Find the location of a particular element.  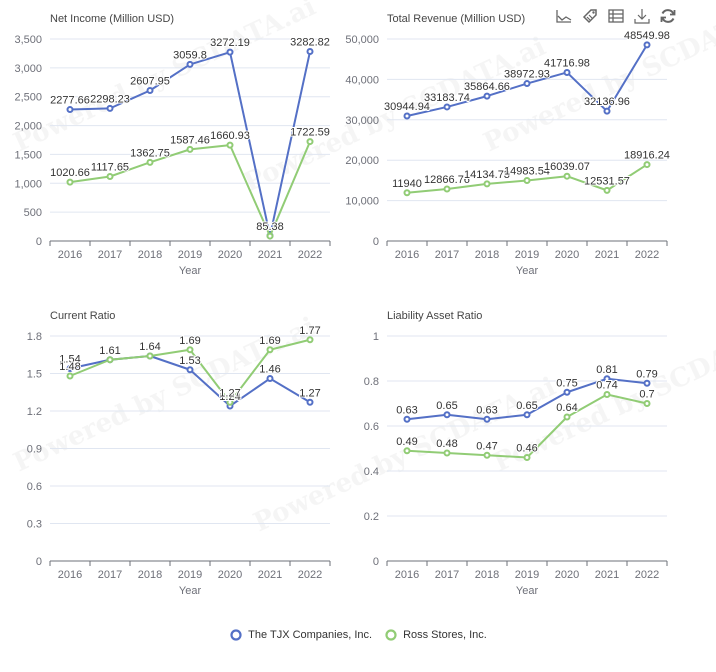

line-chart-icon is located at coordinates (564, 16).